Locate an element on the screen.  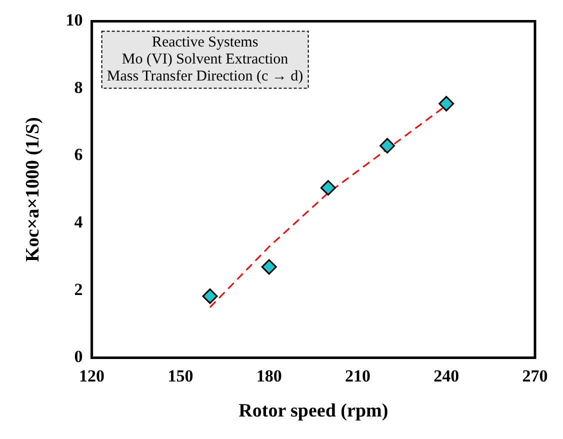
annotation: Mo (VI) Solvent Extraction is located at coordinates (205, 60).